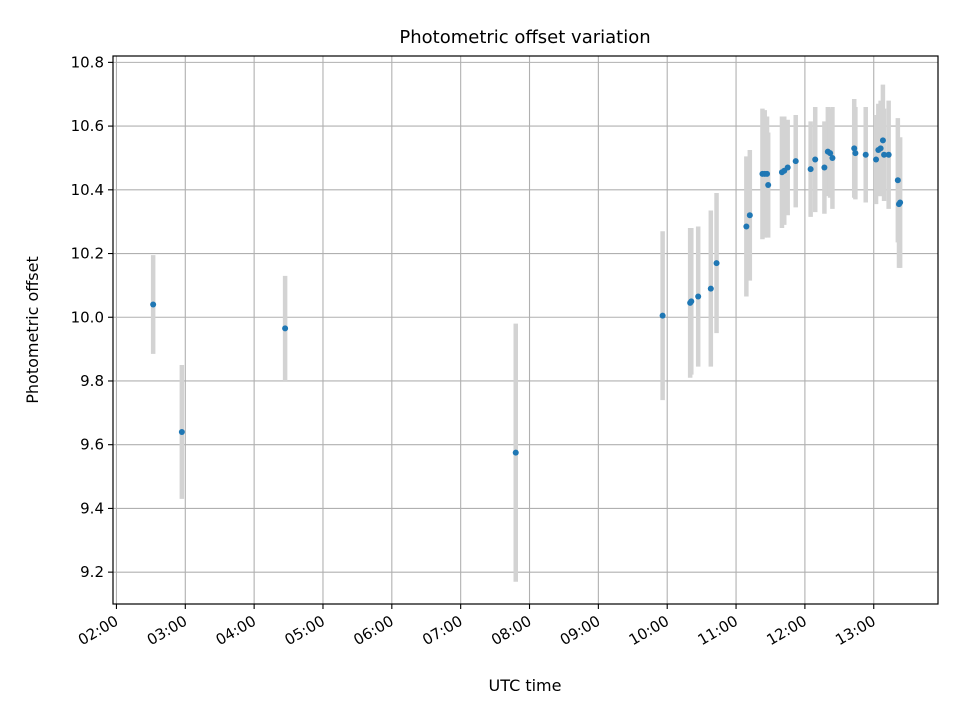  I want to click on y-axis-title: Photometric offset, so click(32, 330).